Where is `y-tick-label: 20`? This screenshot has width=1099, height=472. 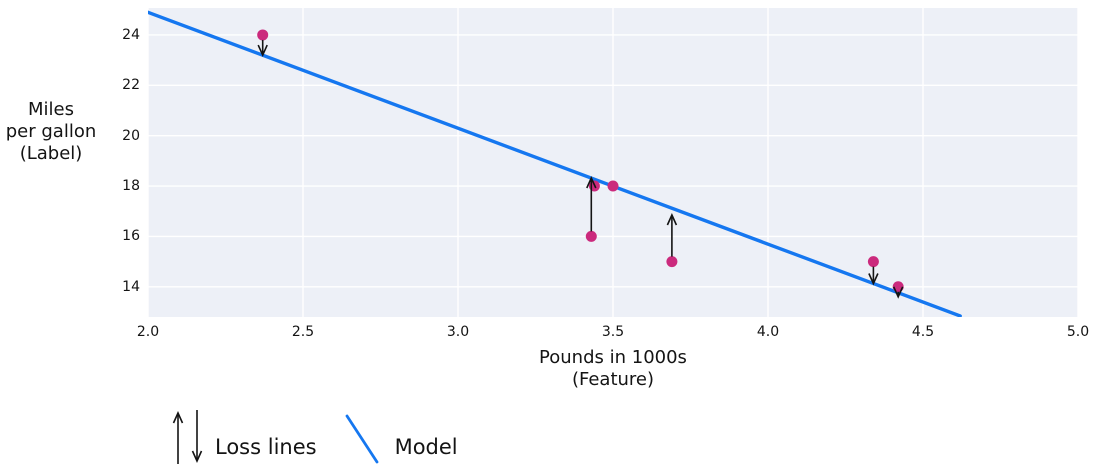 y-tick-label: 20 is located at coordinates (131, 135).